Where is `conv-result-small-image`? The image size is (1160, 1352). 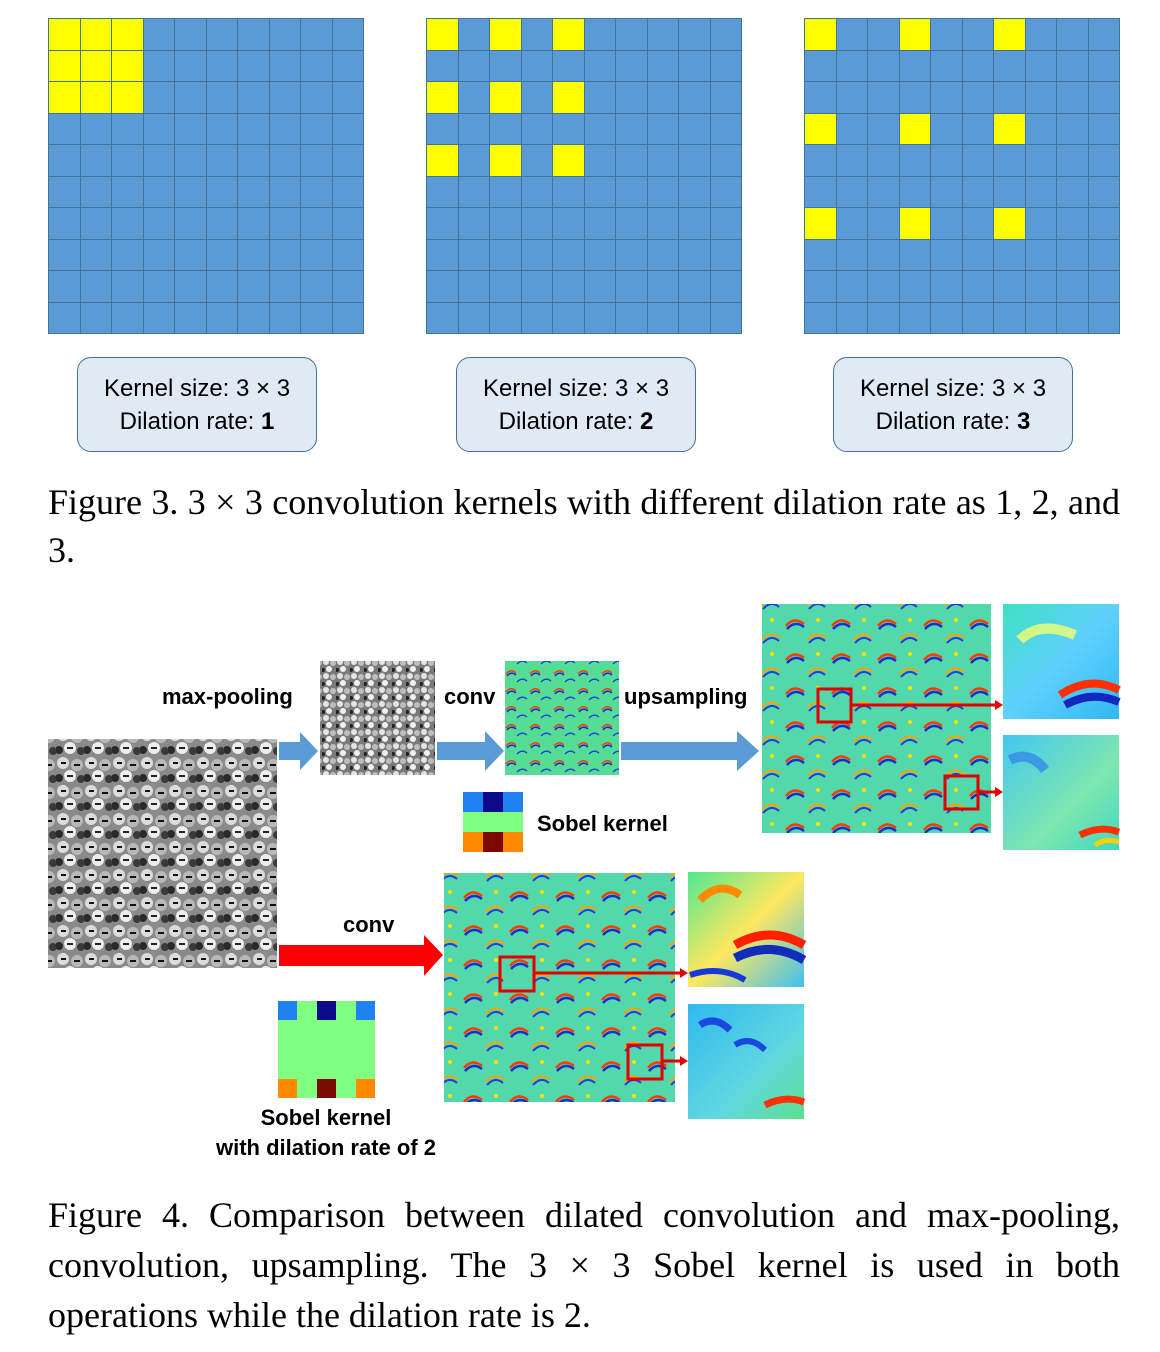 conv-result-small-image is located at coordinates (562, 718).